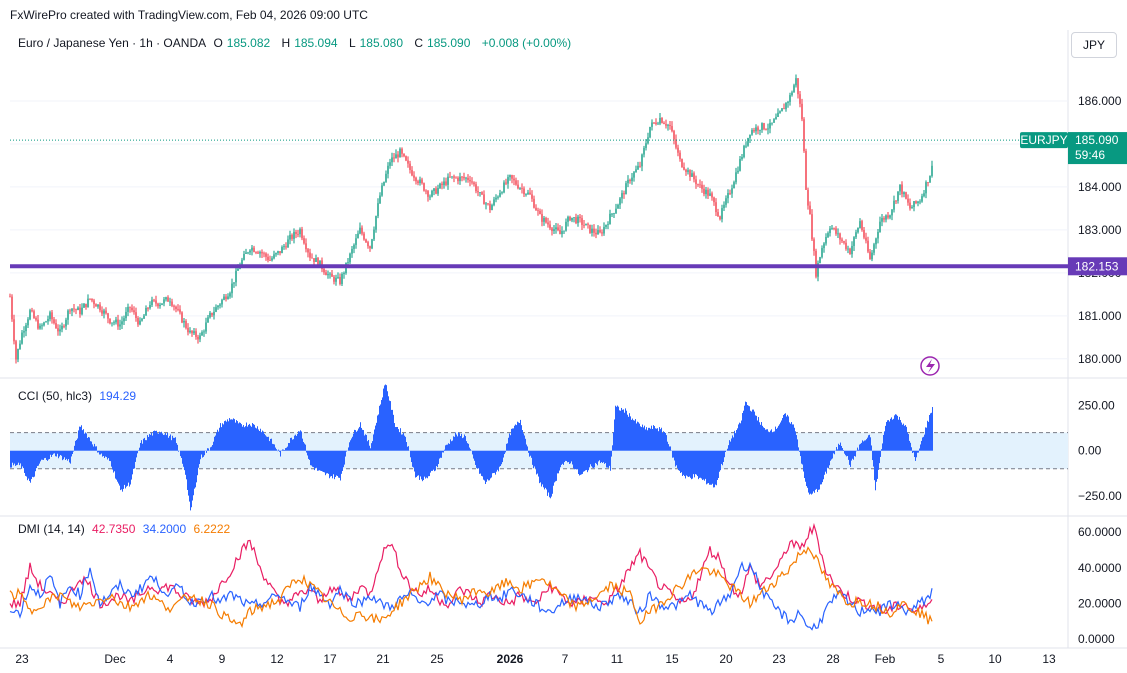 Image resolution: width=1127 pixels, height=673 pixels. I want to click on time-axis-tick: 5, so click(941, 659).